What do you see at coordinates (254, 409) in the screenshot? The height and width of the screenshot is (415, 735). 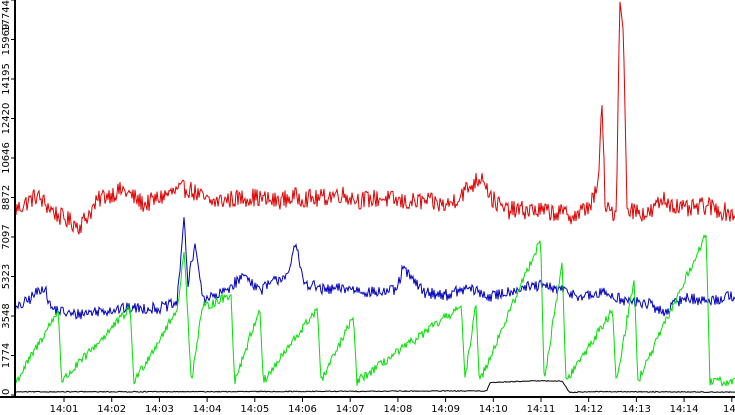 I see `x-tick-label: 14:05` at bounding box center [254, 409].